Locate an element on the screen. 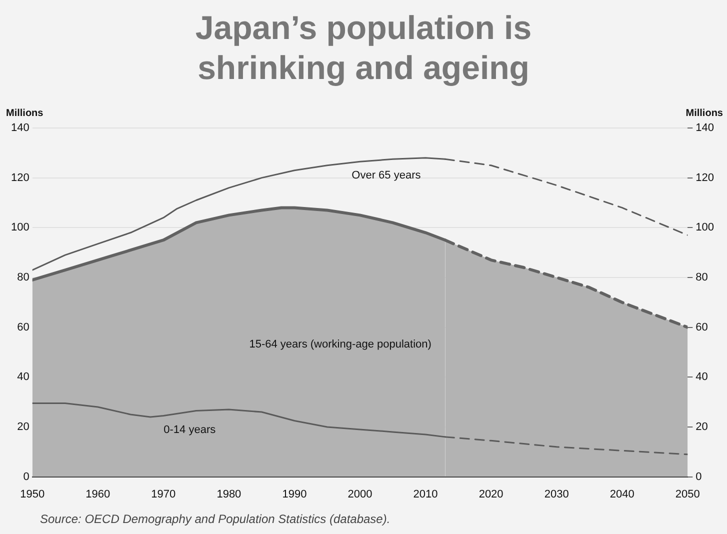  y2-axis-title: Millions is located at coordinates (705, 113).